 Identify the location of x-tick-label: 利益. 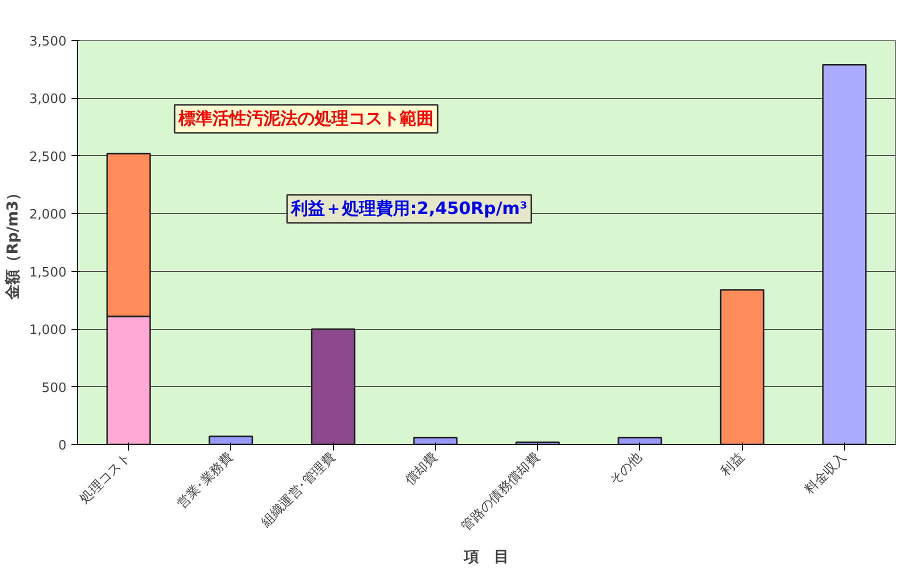
(733, 465).